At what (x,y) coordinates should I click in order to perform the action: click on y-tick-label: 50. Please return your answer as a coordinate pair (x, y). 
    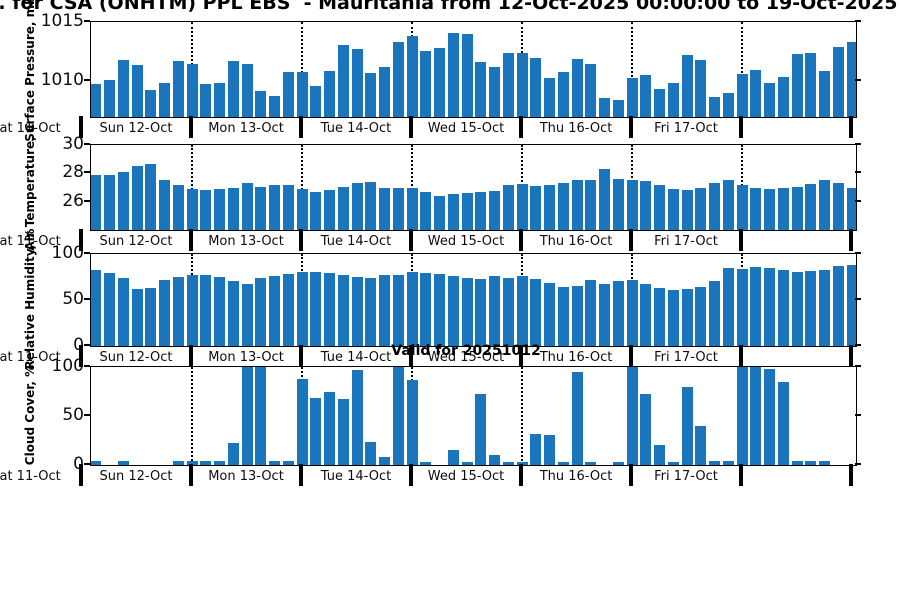
    Looking at the image, I should click on (73, 299).